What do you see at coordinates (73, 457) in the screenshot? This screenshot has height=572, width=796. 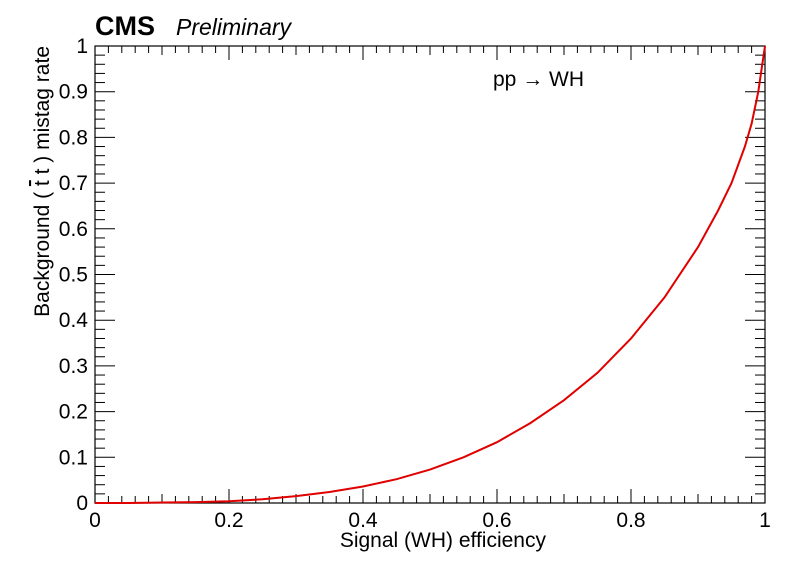 I see `y-tick-label: 0.1` at bounding box center [73, 457].